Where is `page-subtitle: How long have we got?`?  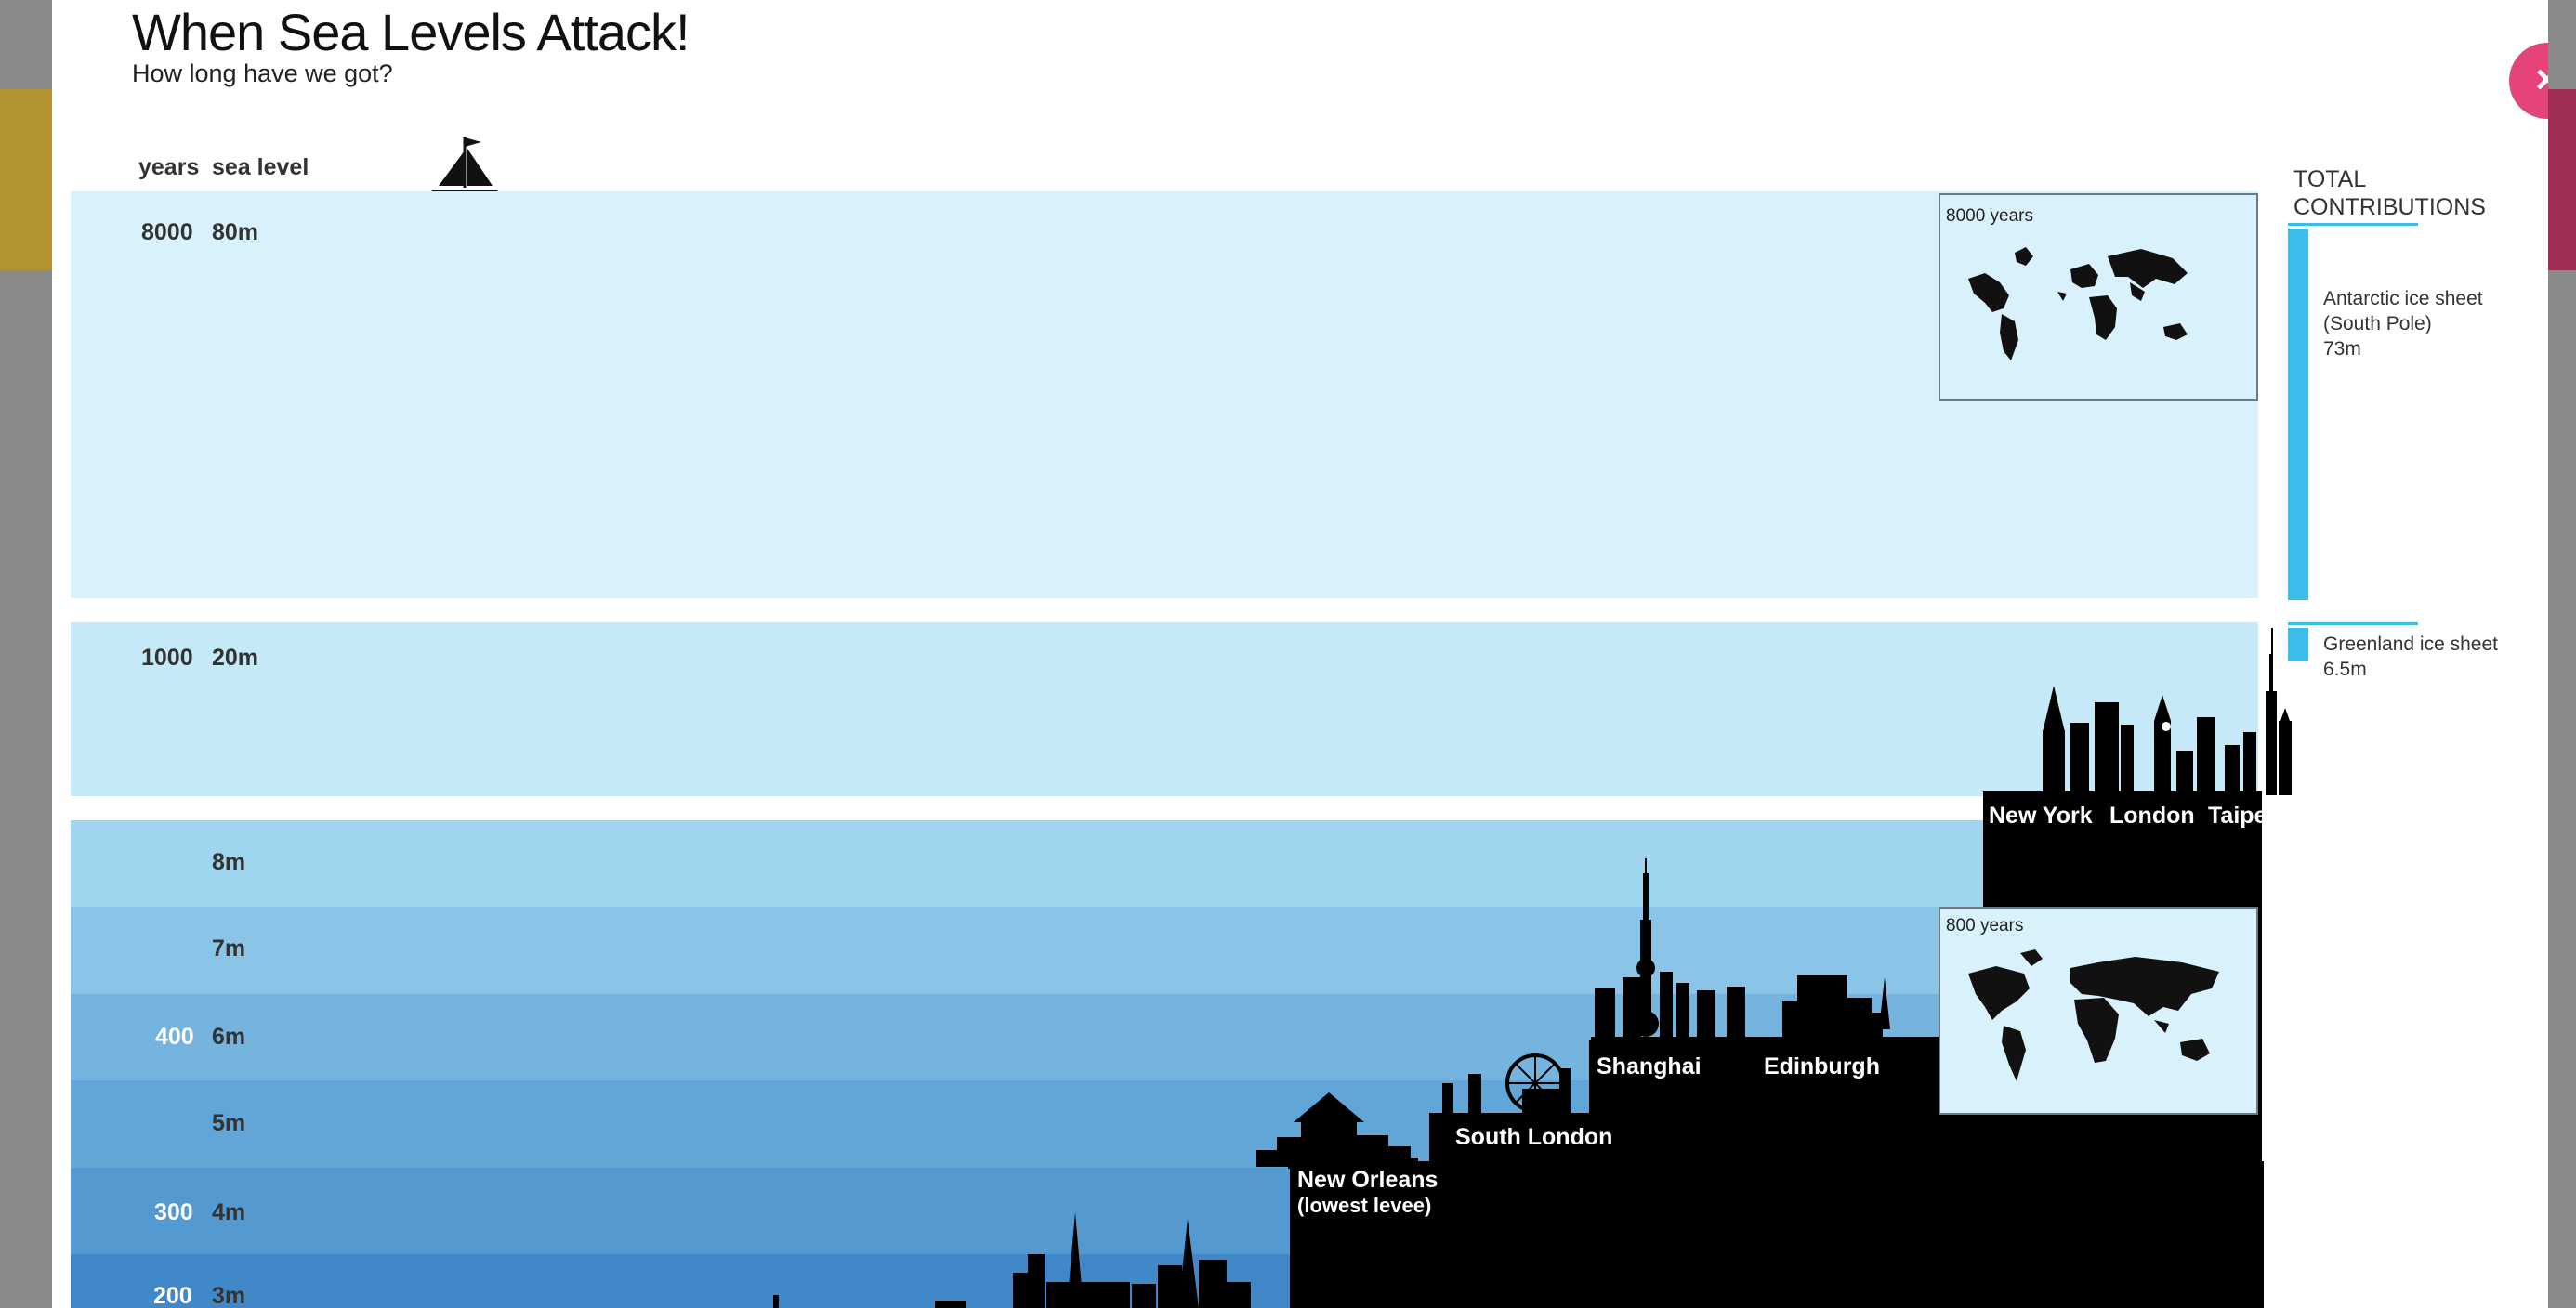 page-subtitle: How long have we got? is located at coordinates (262, 73).